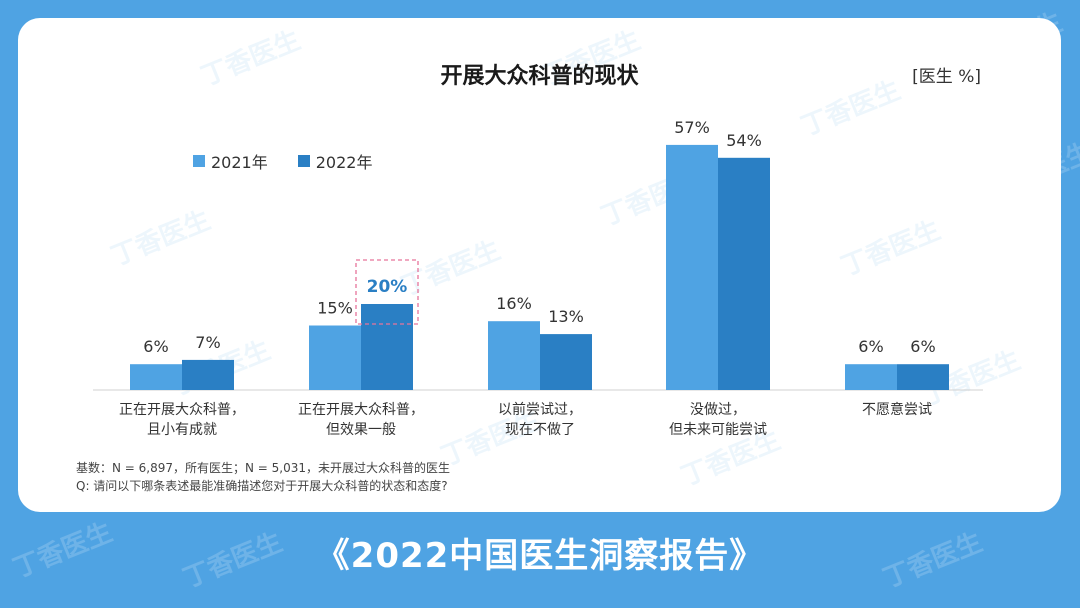 The height and width of the screenshot is (608, 1080). Describe the element at coordinates (514, 303) in the screenshot. I see `data-label-2021年-2: 16%` at that location.